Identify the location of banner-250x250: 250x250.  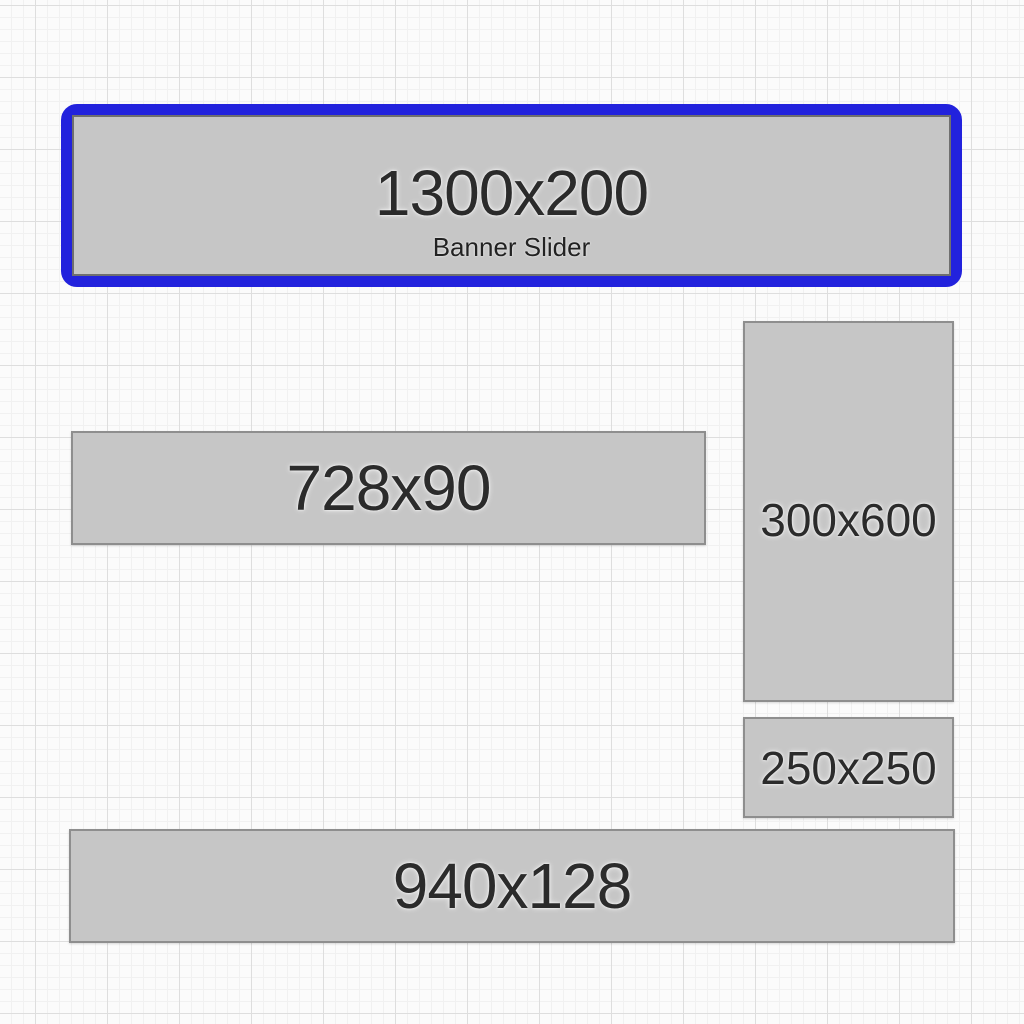
(848, 767).